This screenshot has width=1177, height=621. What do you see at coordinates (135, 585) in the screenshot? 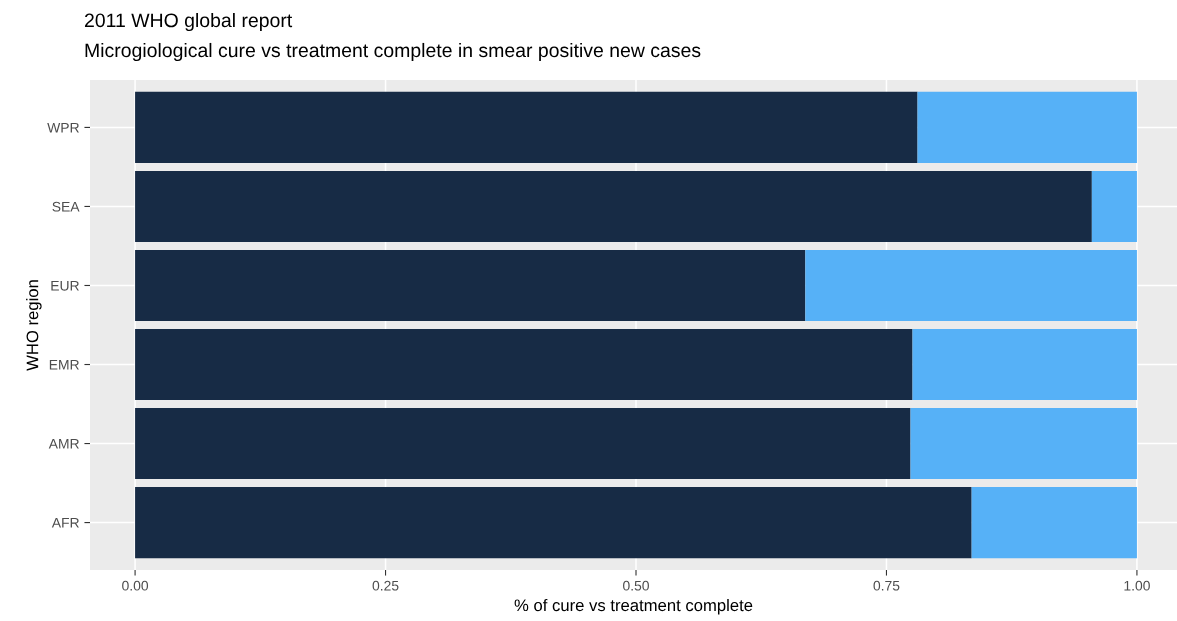
I see `x-tick-label: 0.00` at bounding box center [135, 585].